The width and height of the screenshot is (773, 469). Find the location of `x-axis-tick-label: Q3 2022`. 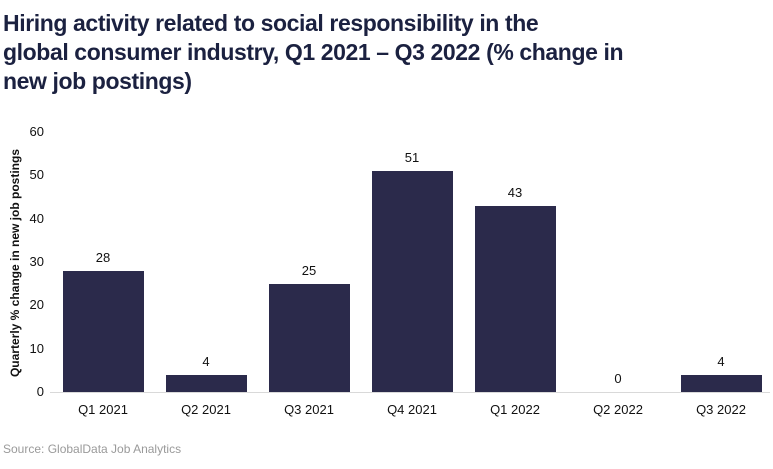

x-axis-tick-label: Q3 2022 is located at coordinates (721, 409).